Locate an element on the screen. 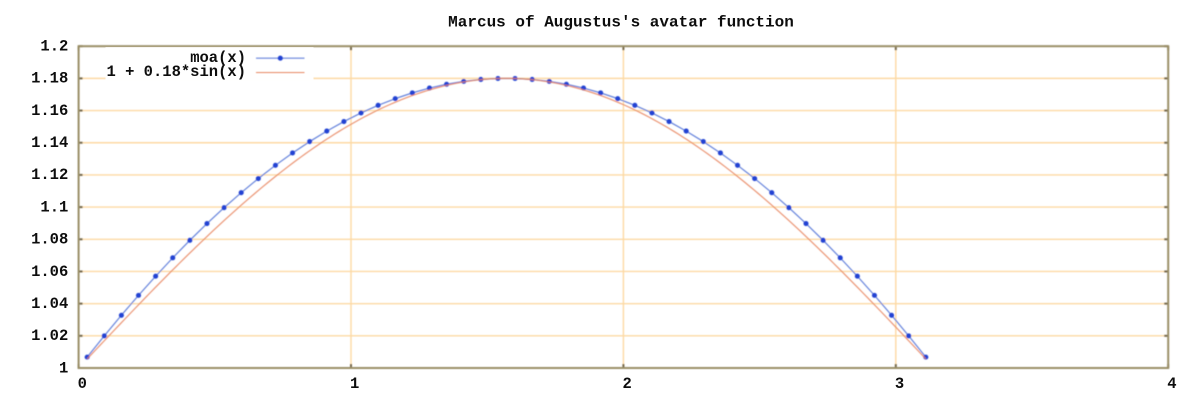  svg-text: 1.14 is located at coordinates (49, 143).